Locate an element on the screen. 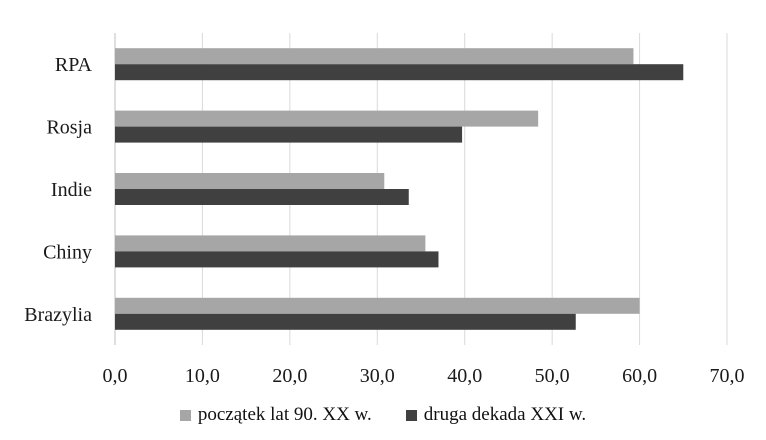 Image resolution: width=766 pixels, height=440 pixels. x-tick-label: 40,0 is located at coordinates (464, 376).